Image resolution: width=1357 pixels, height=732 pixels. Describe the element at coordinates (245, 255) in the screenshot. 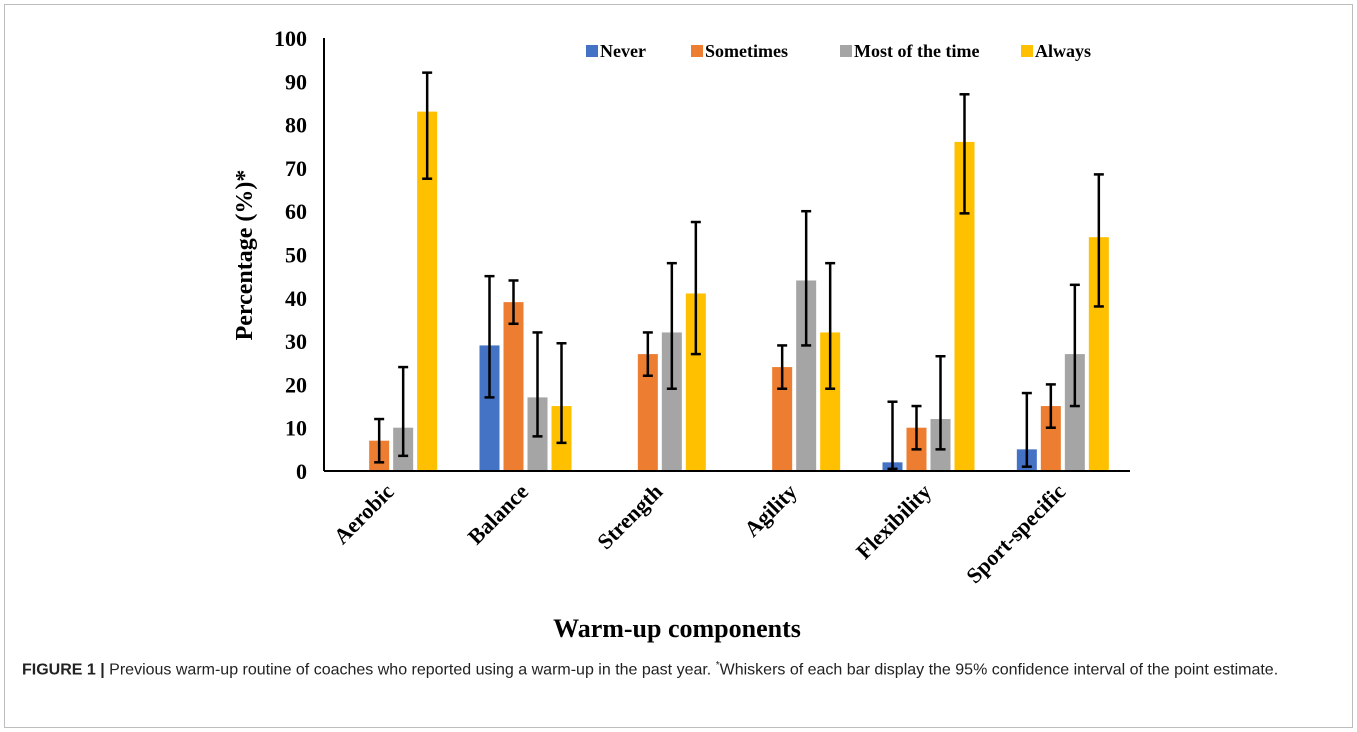

I see `y-axis-title: Percentage (%)*` at that location.